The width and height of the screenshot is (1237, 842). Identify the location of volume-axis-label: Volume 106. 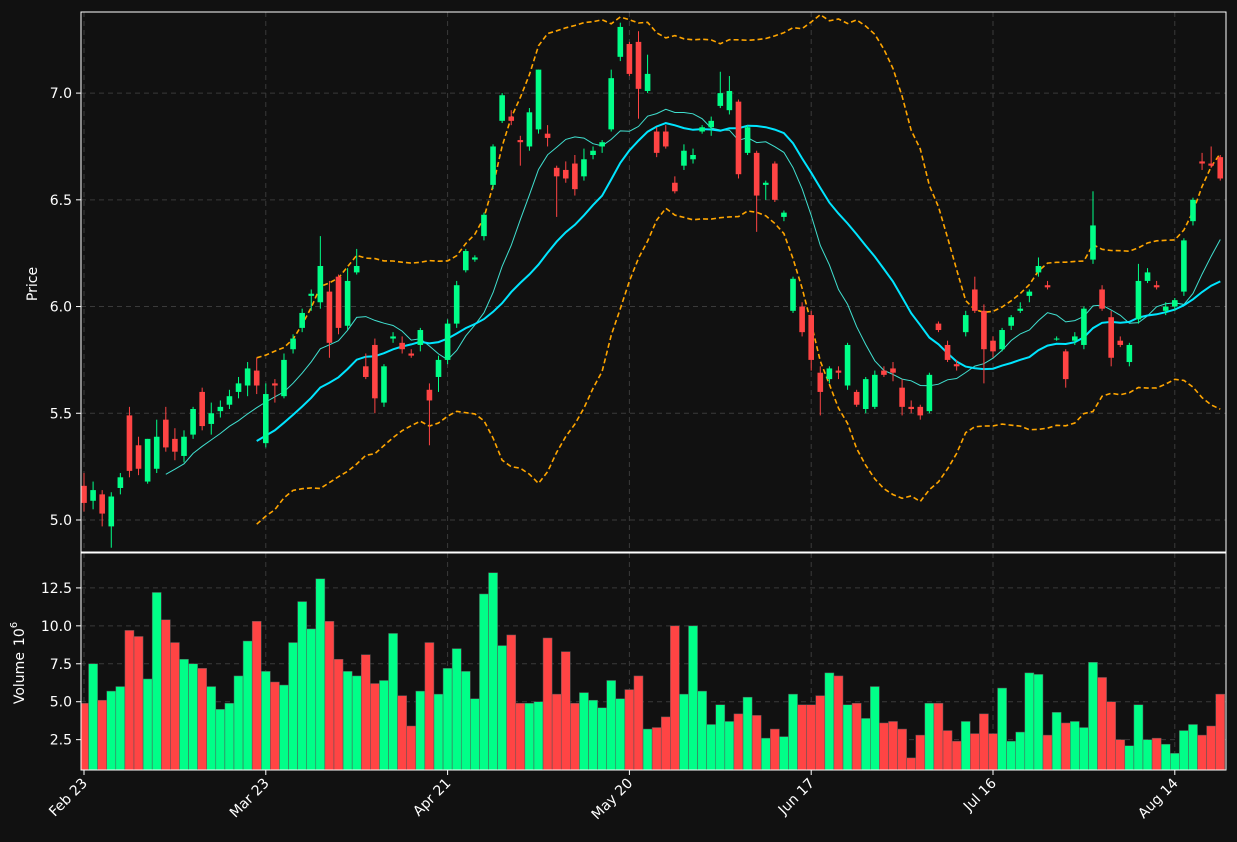
(18, 663).